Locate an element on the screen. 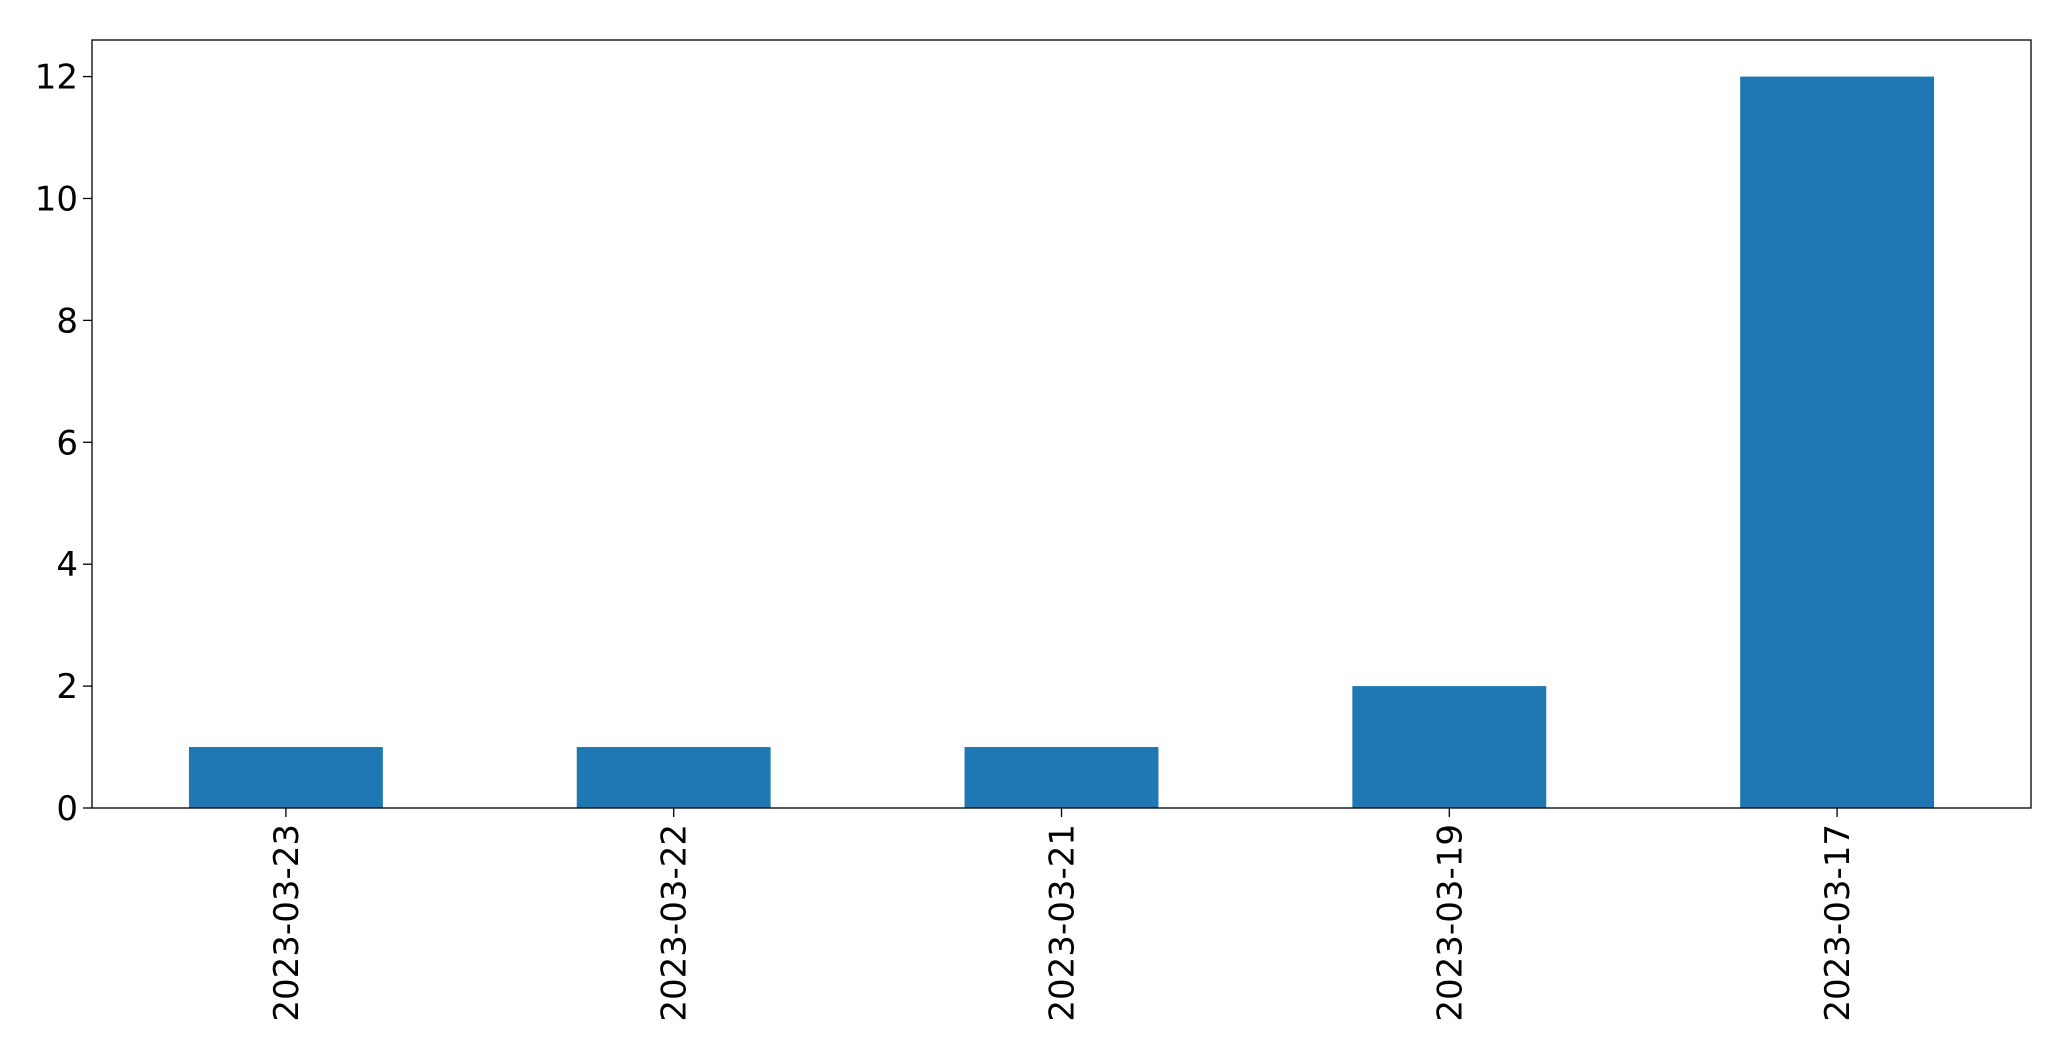  y-tick-label: 4 is located at coordinates (67, 565).